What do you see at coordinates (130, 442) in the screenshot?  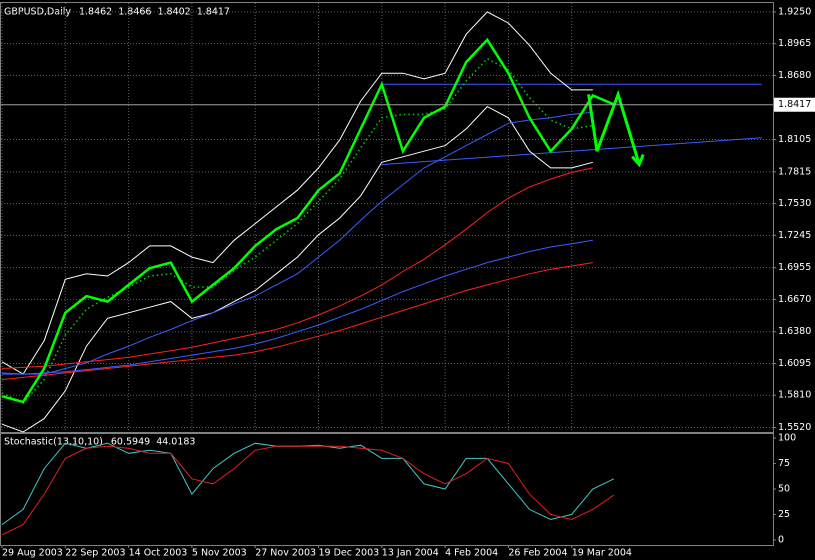 I see `header-value: 60.5949` at bounding box center [130, 442].